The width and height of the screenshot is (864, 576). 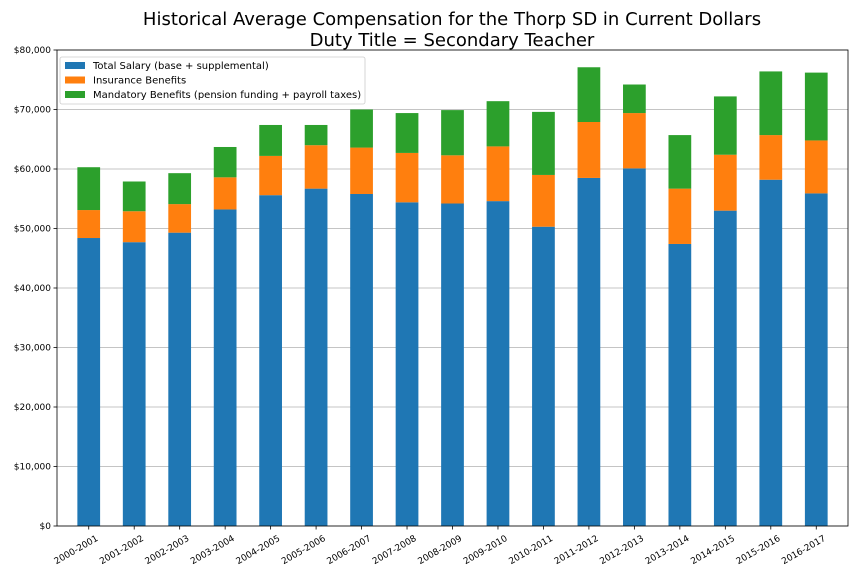 I want to click on x-tick-label: 2000-2001, so click(x=76, y=550).